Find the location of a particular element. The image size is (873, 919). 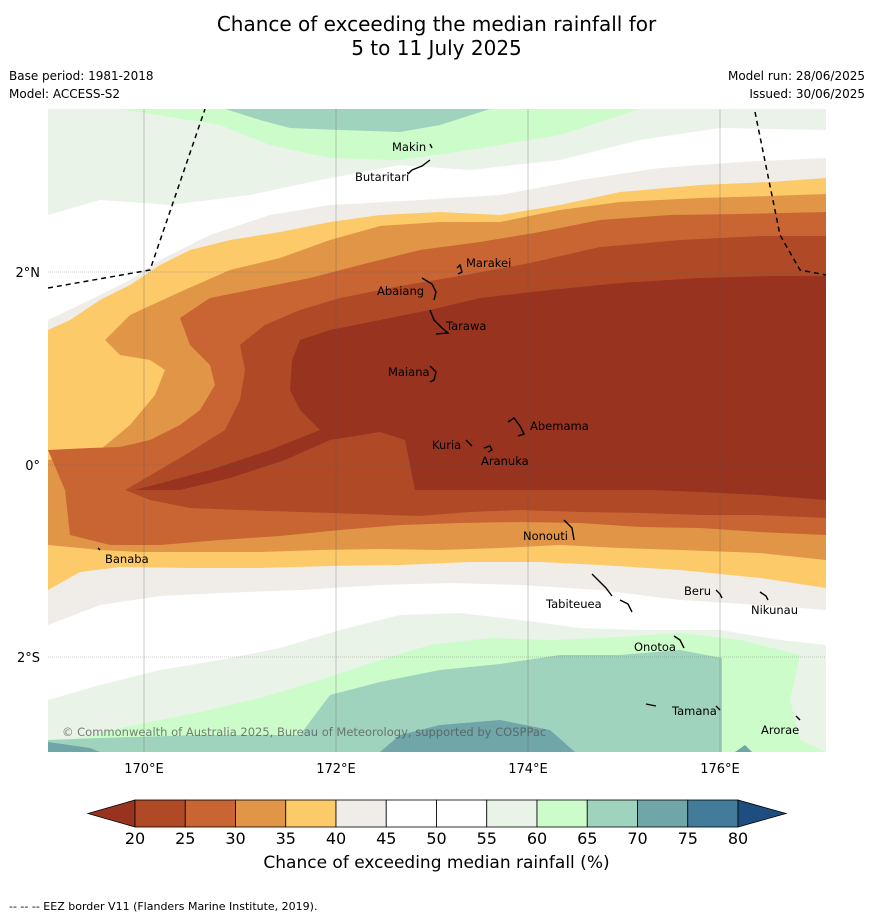

lon-labels: 170°E 172°E 174°E 176°E is located at coordinates (432, 769).